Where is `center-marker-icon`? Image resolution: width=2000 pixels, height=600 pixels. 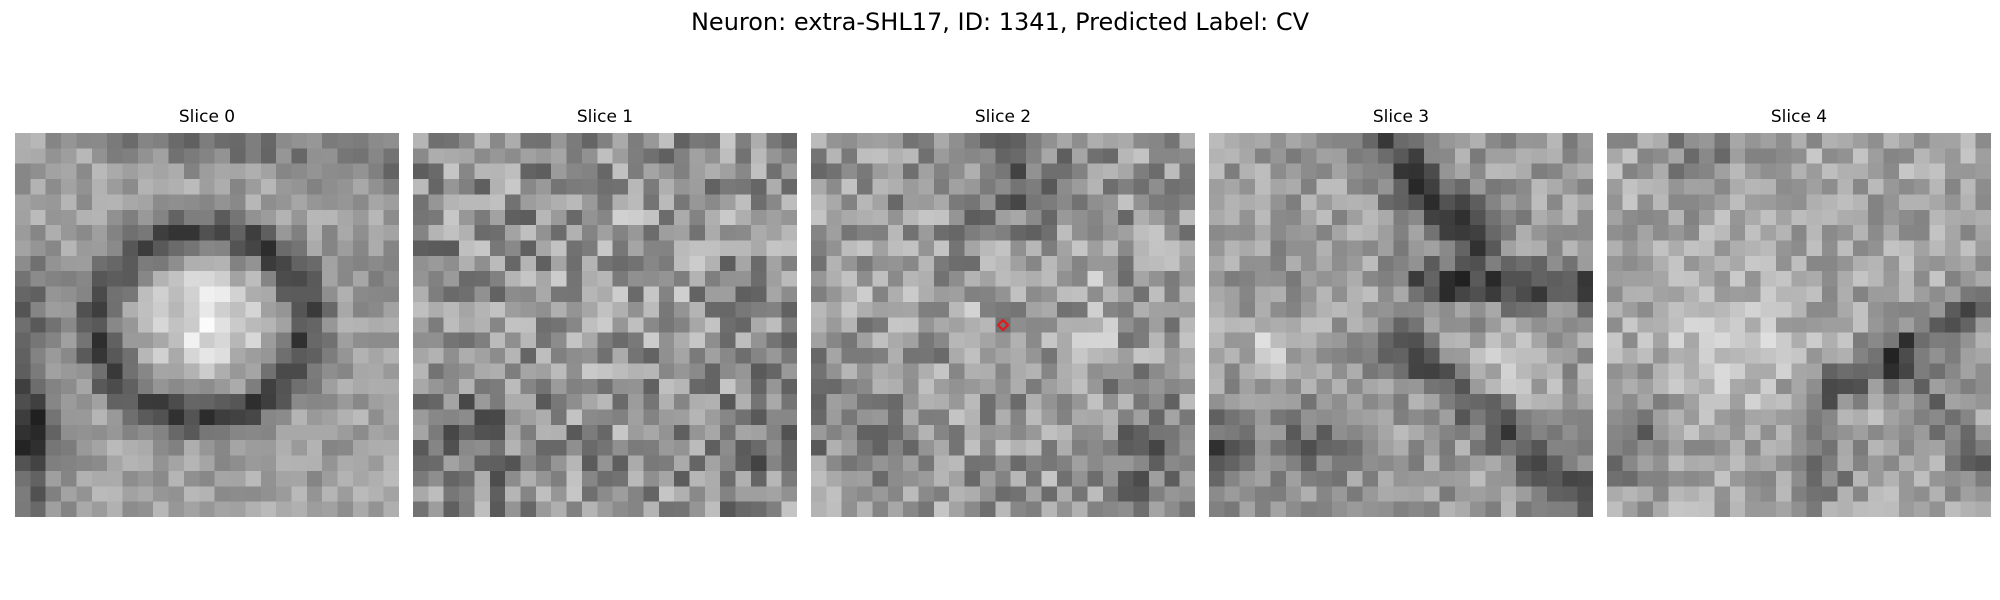
center-marker-icon is located at coordinates (1003, 325).